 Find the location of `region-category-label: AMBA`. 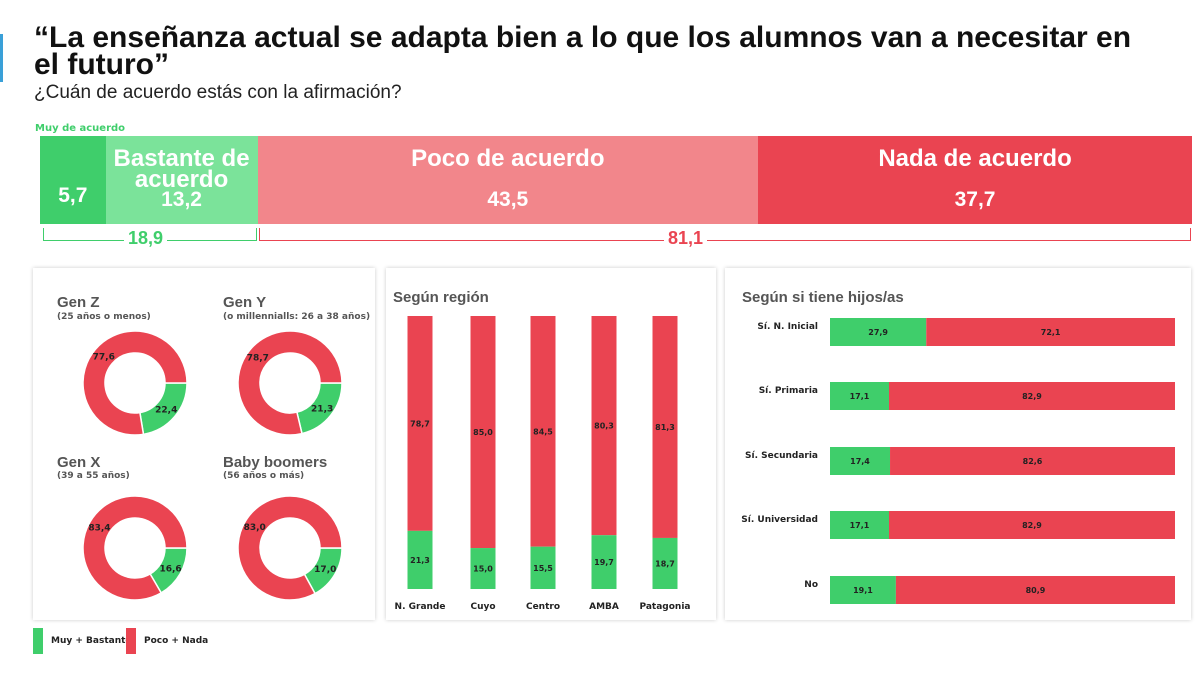

region-category-label: AMBA is located at coordinates (604, 607).